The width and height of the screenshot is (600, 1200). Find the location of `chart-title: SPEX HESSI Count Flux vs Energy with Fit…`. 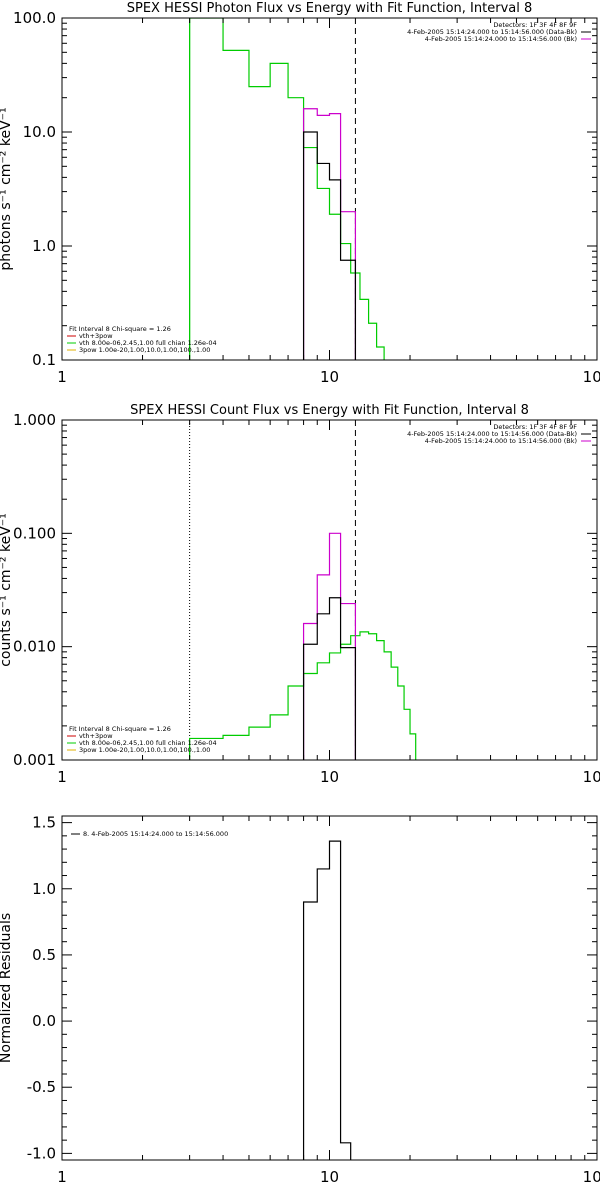

chart-title: SPEX HESSI Count Flux vs Energy with Fit… is located at coordinates (329, 410).